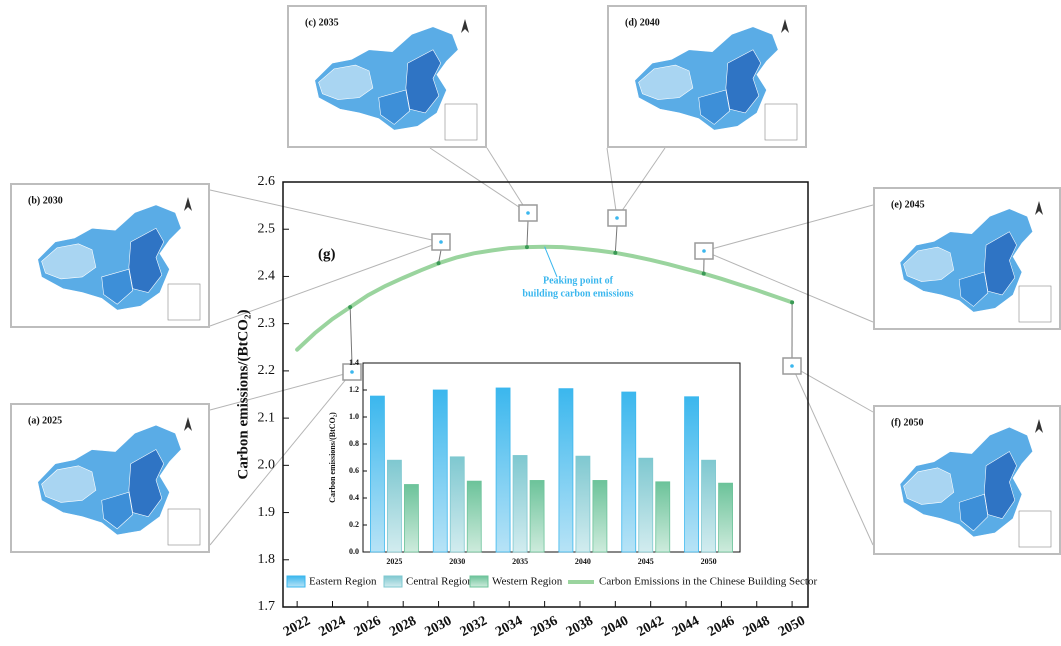 The height and width of the screenshot is (646, 1061). I want to click on map-title: (a) 2025, so click(45, 420).